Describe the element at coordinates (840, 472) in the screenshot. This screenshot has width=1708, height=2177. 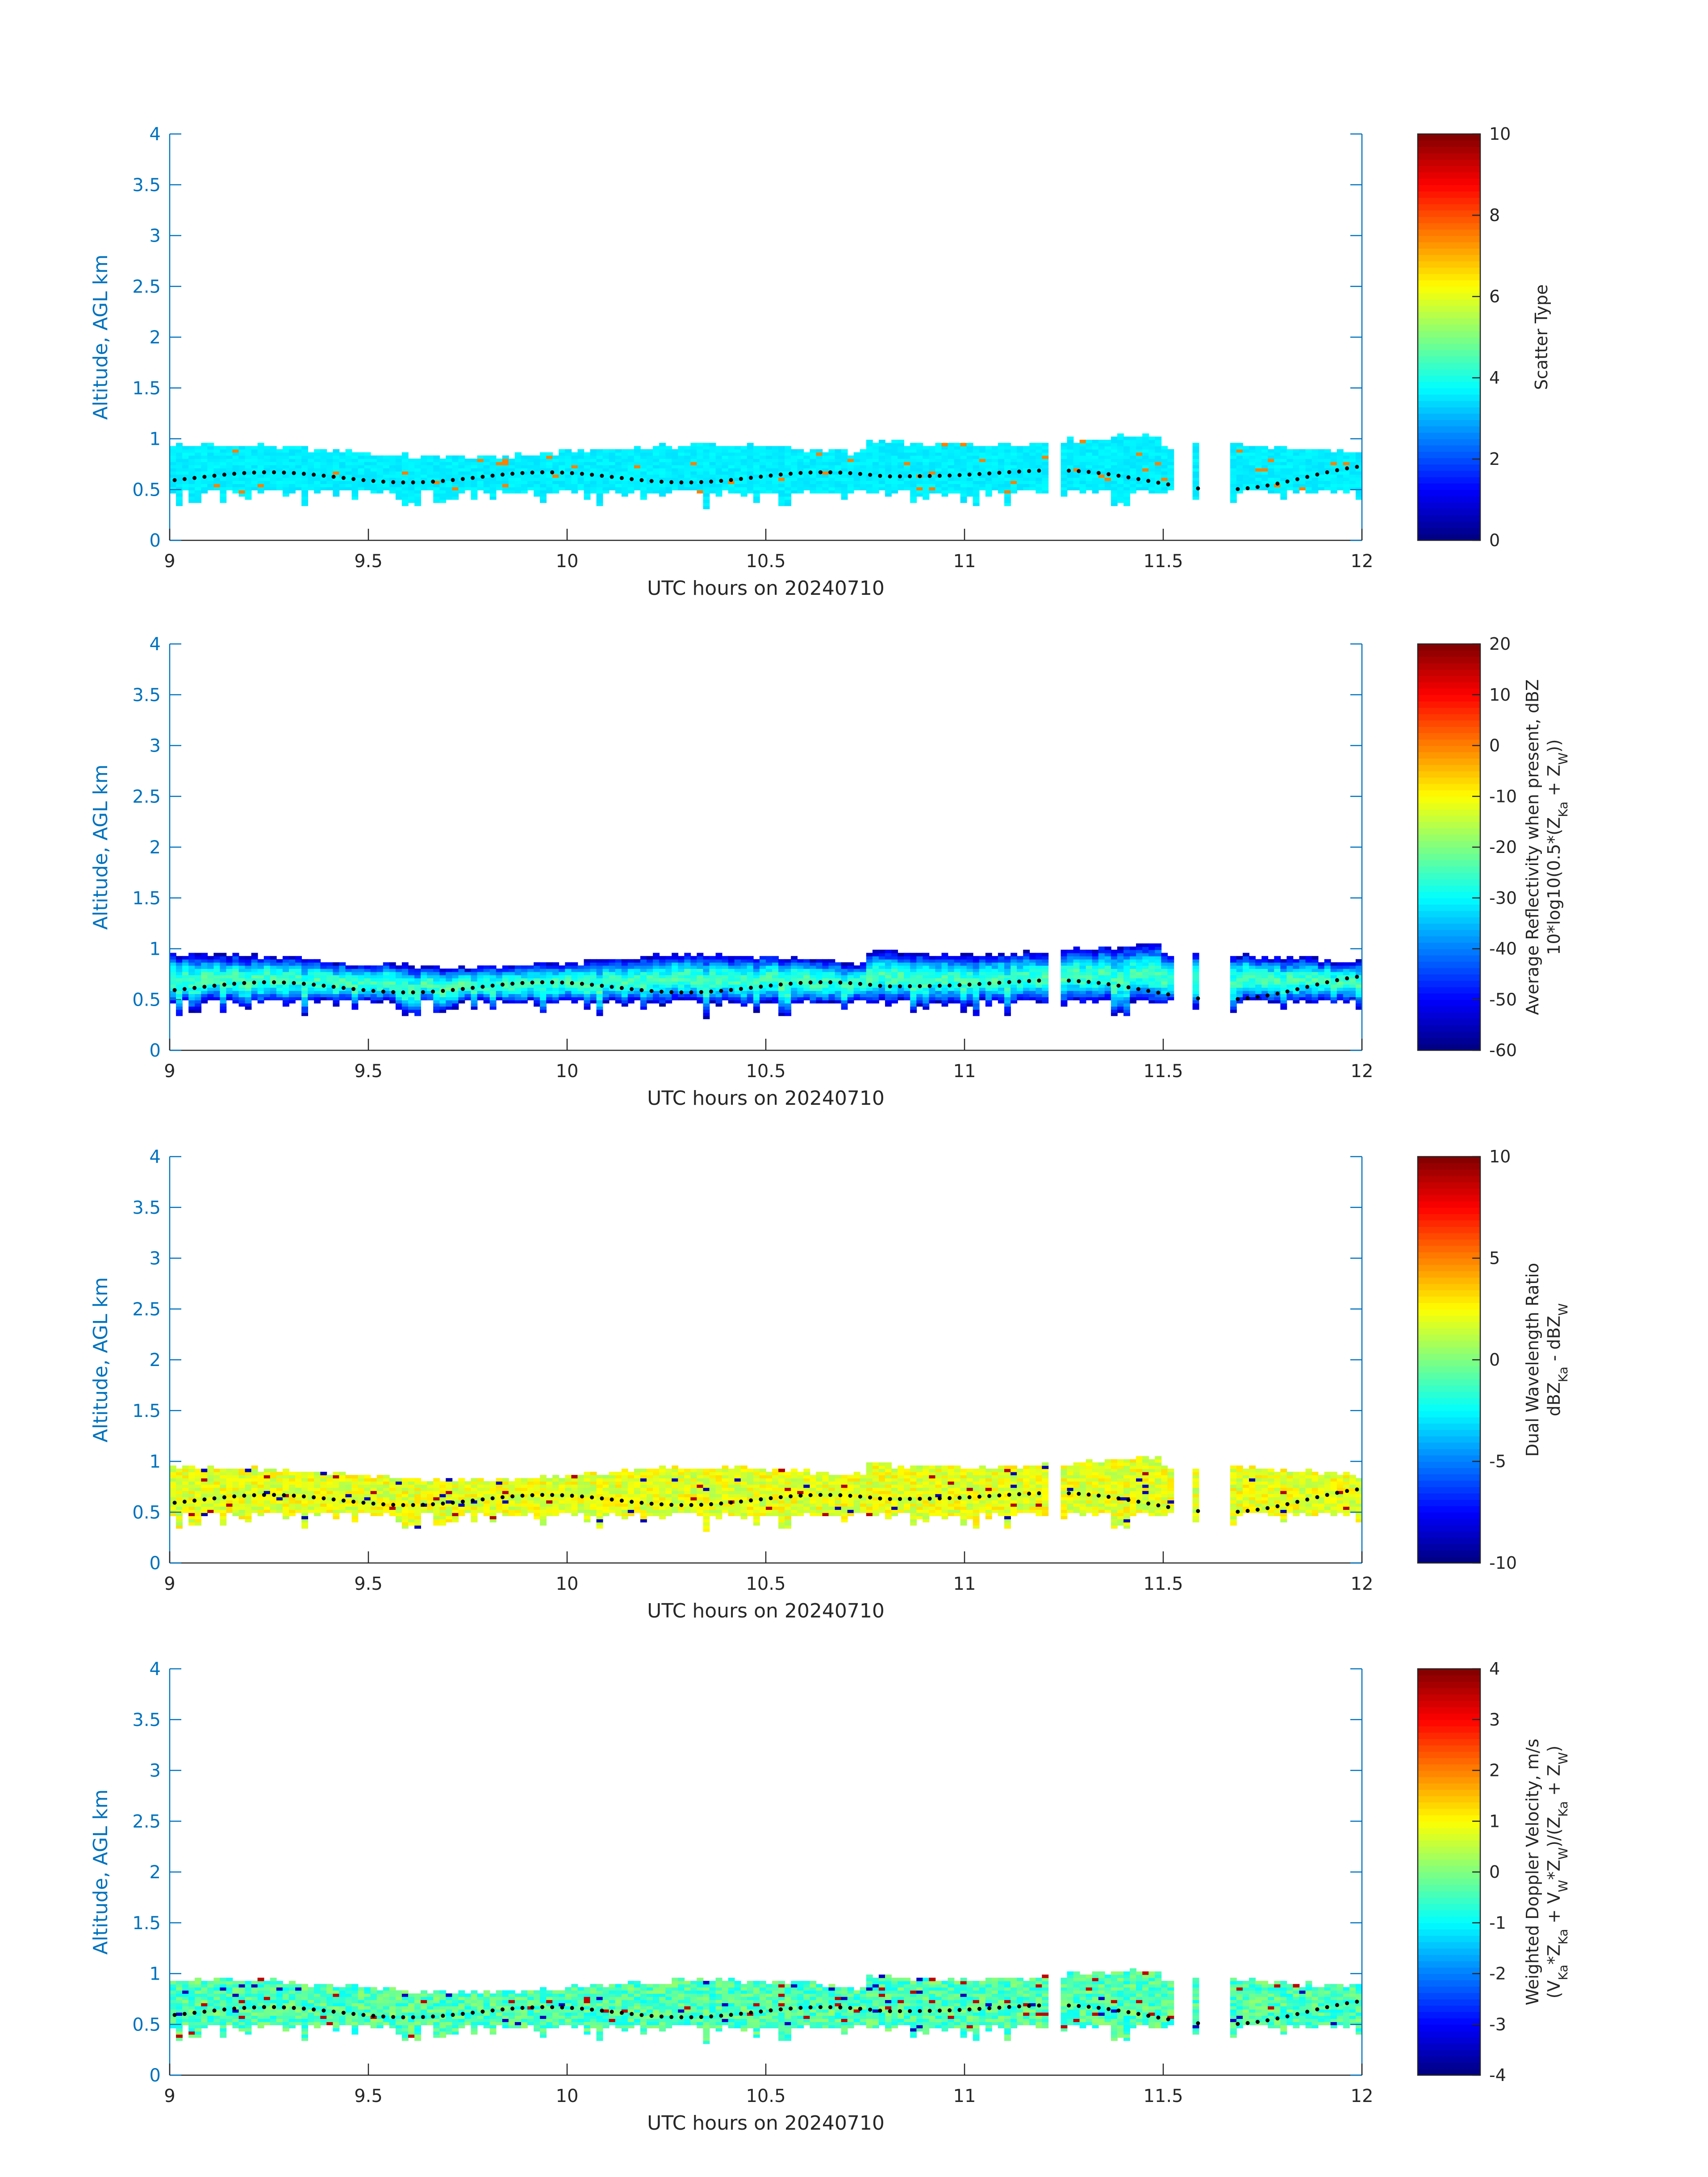
I see `cloud-base-dot` at that location.